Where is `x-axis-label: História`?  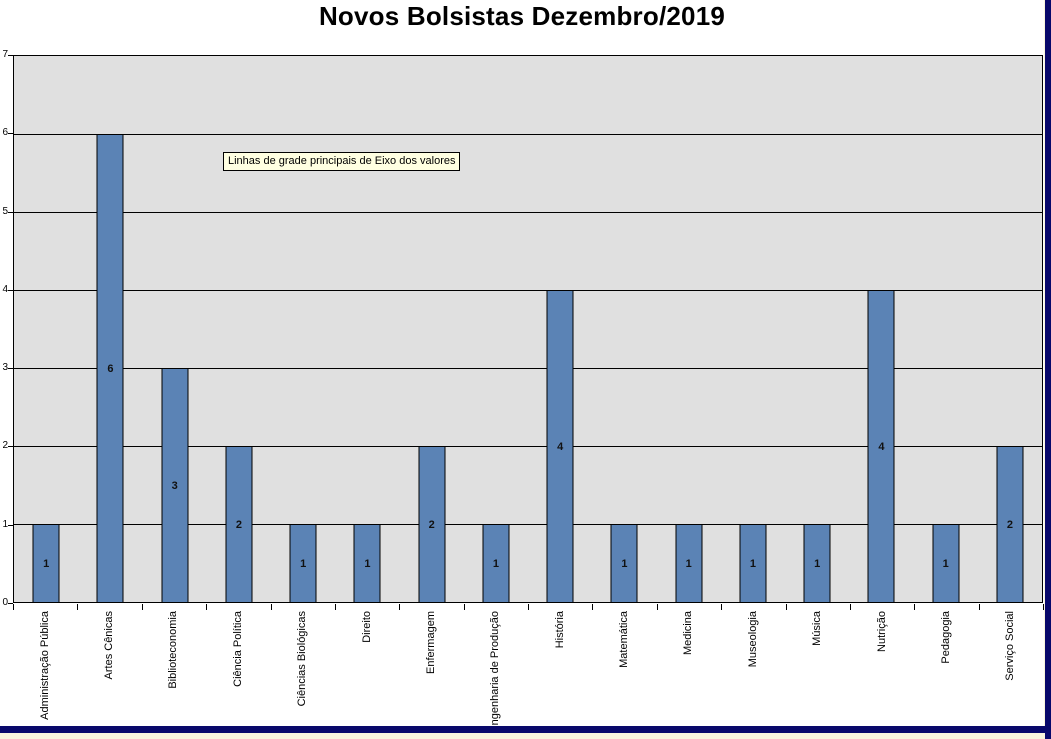 x-axis-label: História is located at coordinates (559, 630).